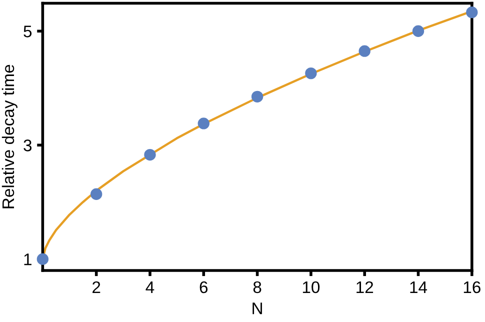 This screenshot has width=485, height=322. What do you see at coordinates (257, 308) in the screenshot?
I see `x-axis-title: N` at bounding box center [257, 308].